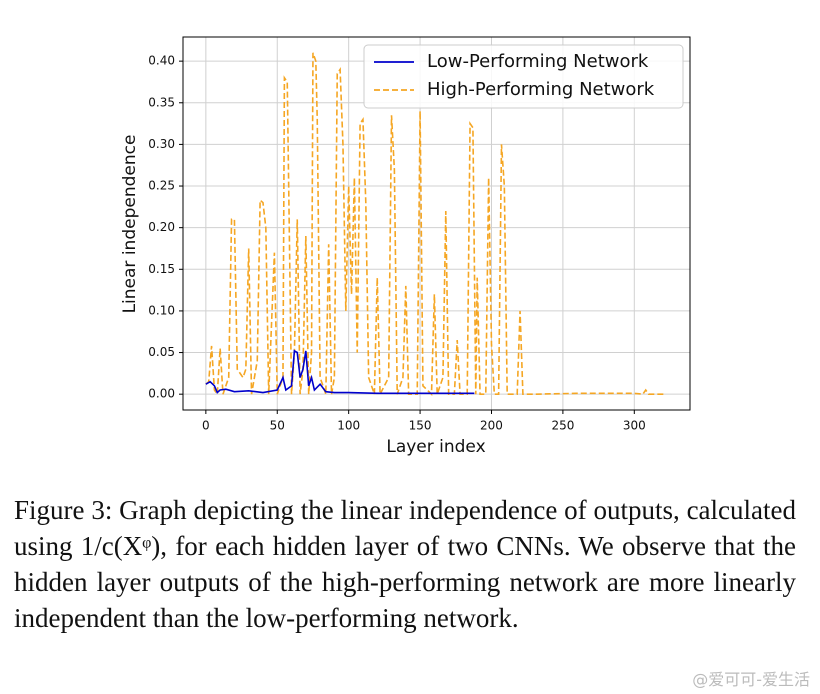 The height and width of the screenshot is (694, 820). I want to click on x-tick-label: 50, so click(277, 426).